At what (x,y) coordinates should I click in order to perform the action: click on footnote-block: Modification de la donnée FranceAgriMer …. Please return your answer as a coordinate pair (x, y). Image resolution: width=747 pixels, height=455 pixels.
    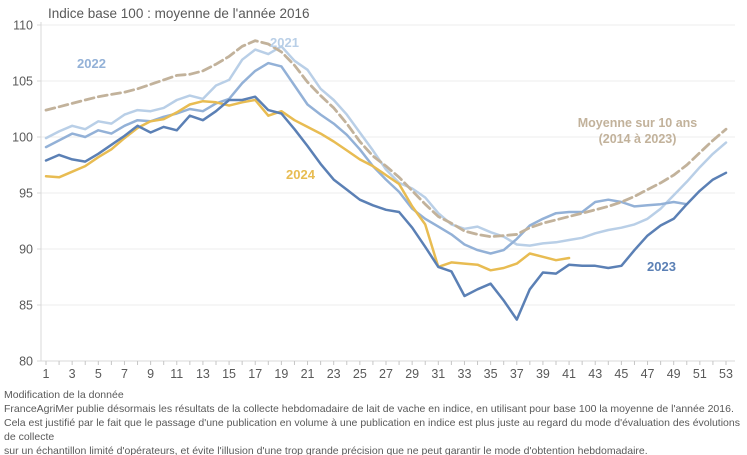
    Looking at the image, I should click on (375, 421).